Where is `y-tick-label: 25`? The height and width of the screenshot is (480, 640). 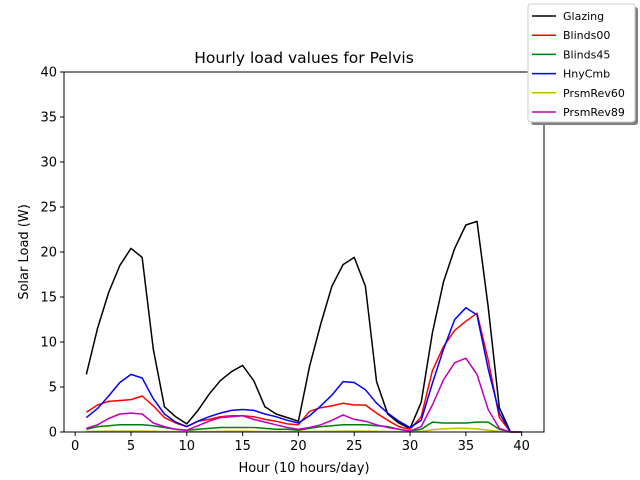
y-tick-label: 25 is located at coordinates (48, 208).